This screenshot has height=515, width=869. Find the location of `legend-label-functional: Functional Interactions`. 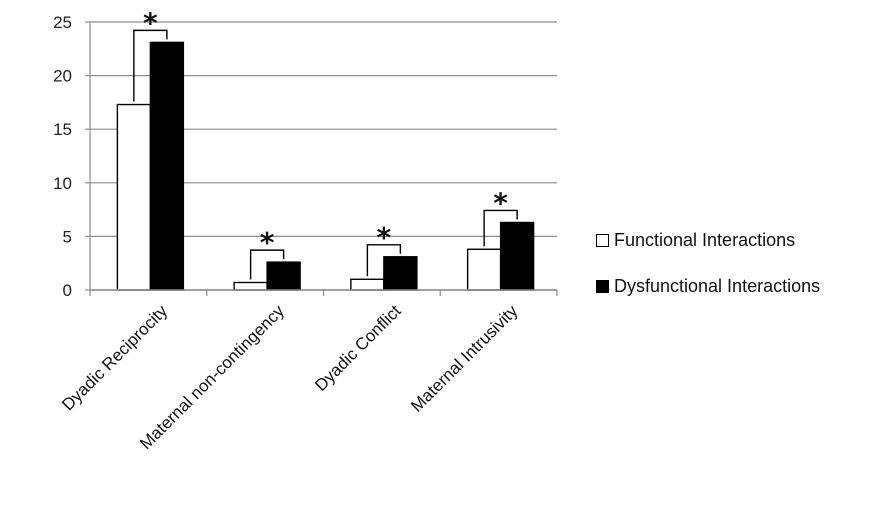

legend-label-functional: Functional Interactions is located at coordinates (705, 239).